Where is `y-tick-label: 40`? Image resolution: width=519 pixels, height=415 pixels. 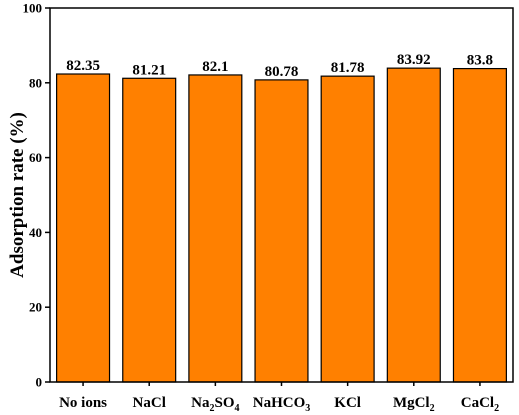 y-tick-label: 40 is located at coordinates (35, 232).